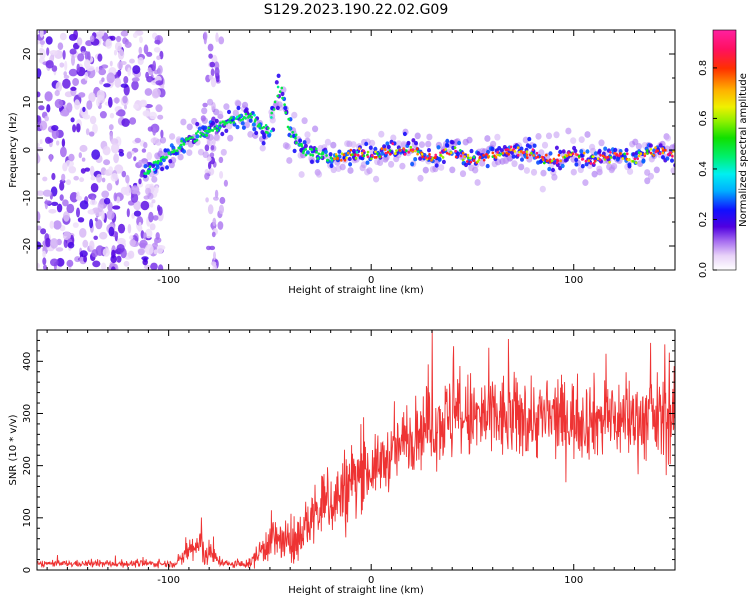 The height and width of the screenshot is (600, 750). Describe the element at coordinates (703, 68) in the screenshot. I see `colorbar-tick-label: 0.8` at that location.